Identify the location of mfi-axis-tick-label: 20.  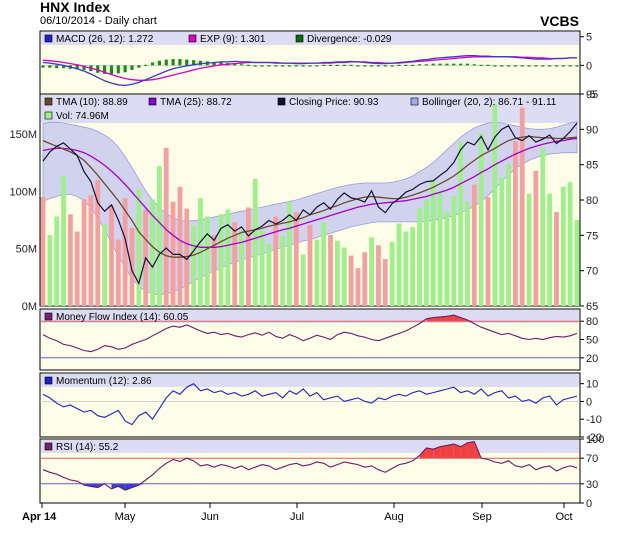
(592, 359).